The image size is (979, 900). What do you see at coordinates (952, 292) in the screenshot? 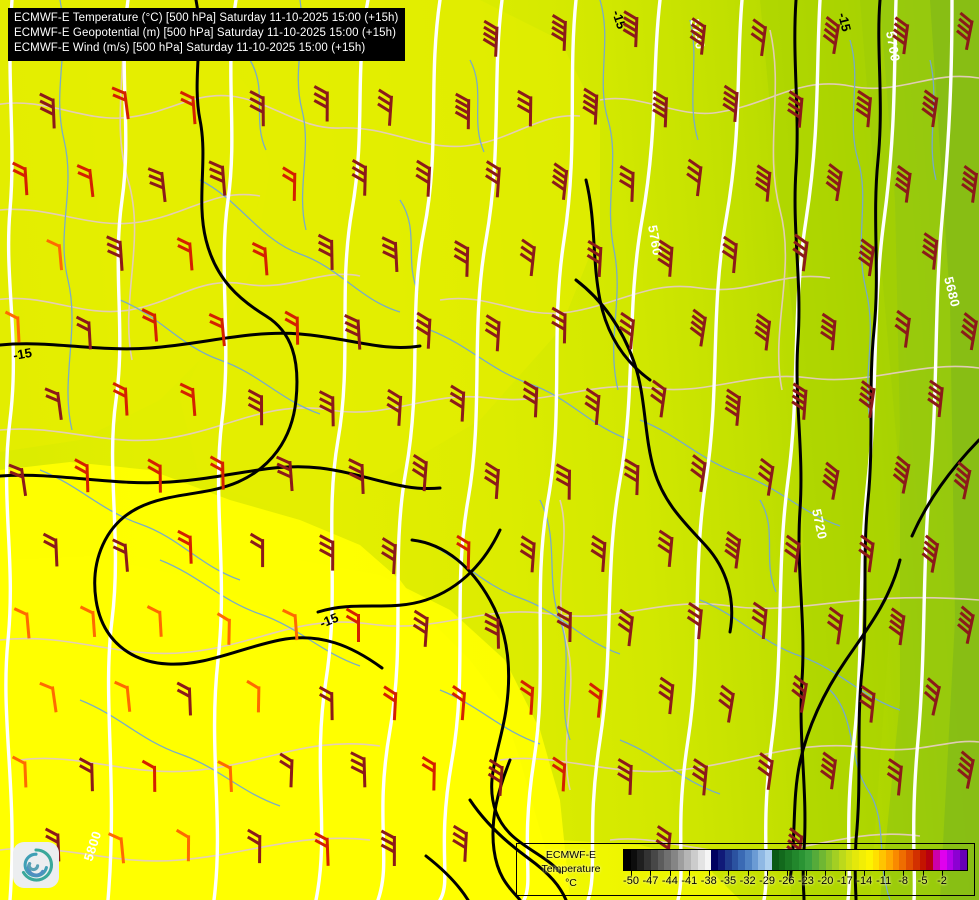
I see `contour-label-5680: 5680` at bounding box center [952, 292].